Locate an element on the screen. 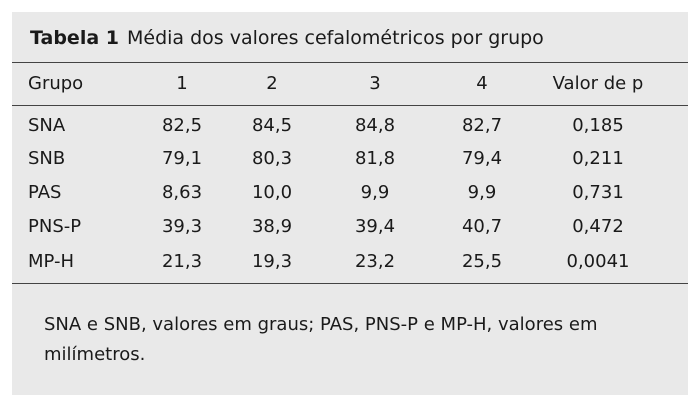 Image resolution: width=700 pixels, height=405 pixels. cell: 23,2 is located at coordinates (375, 261).